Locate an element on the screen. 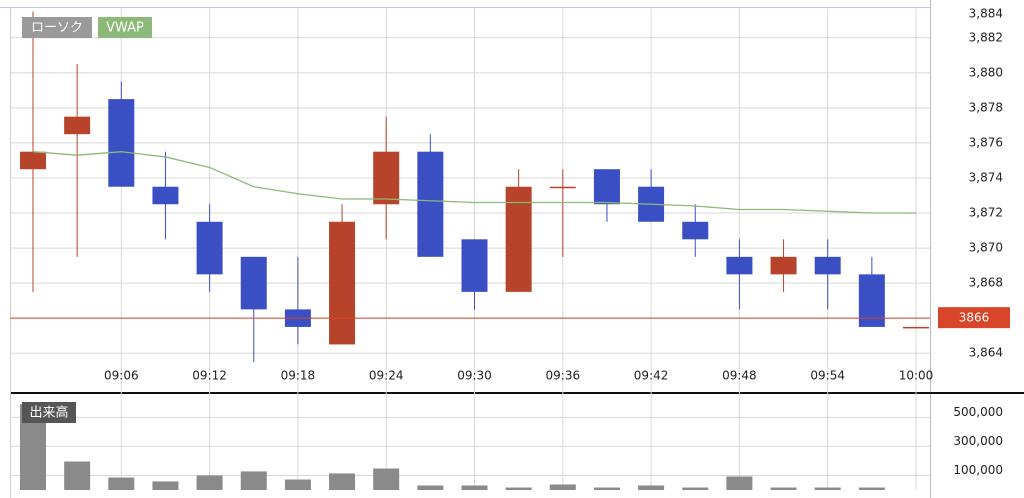  x-tick-label: 09:48 is located at coordinates (739, 376).